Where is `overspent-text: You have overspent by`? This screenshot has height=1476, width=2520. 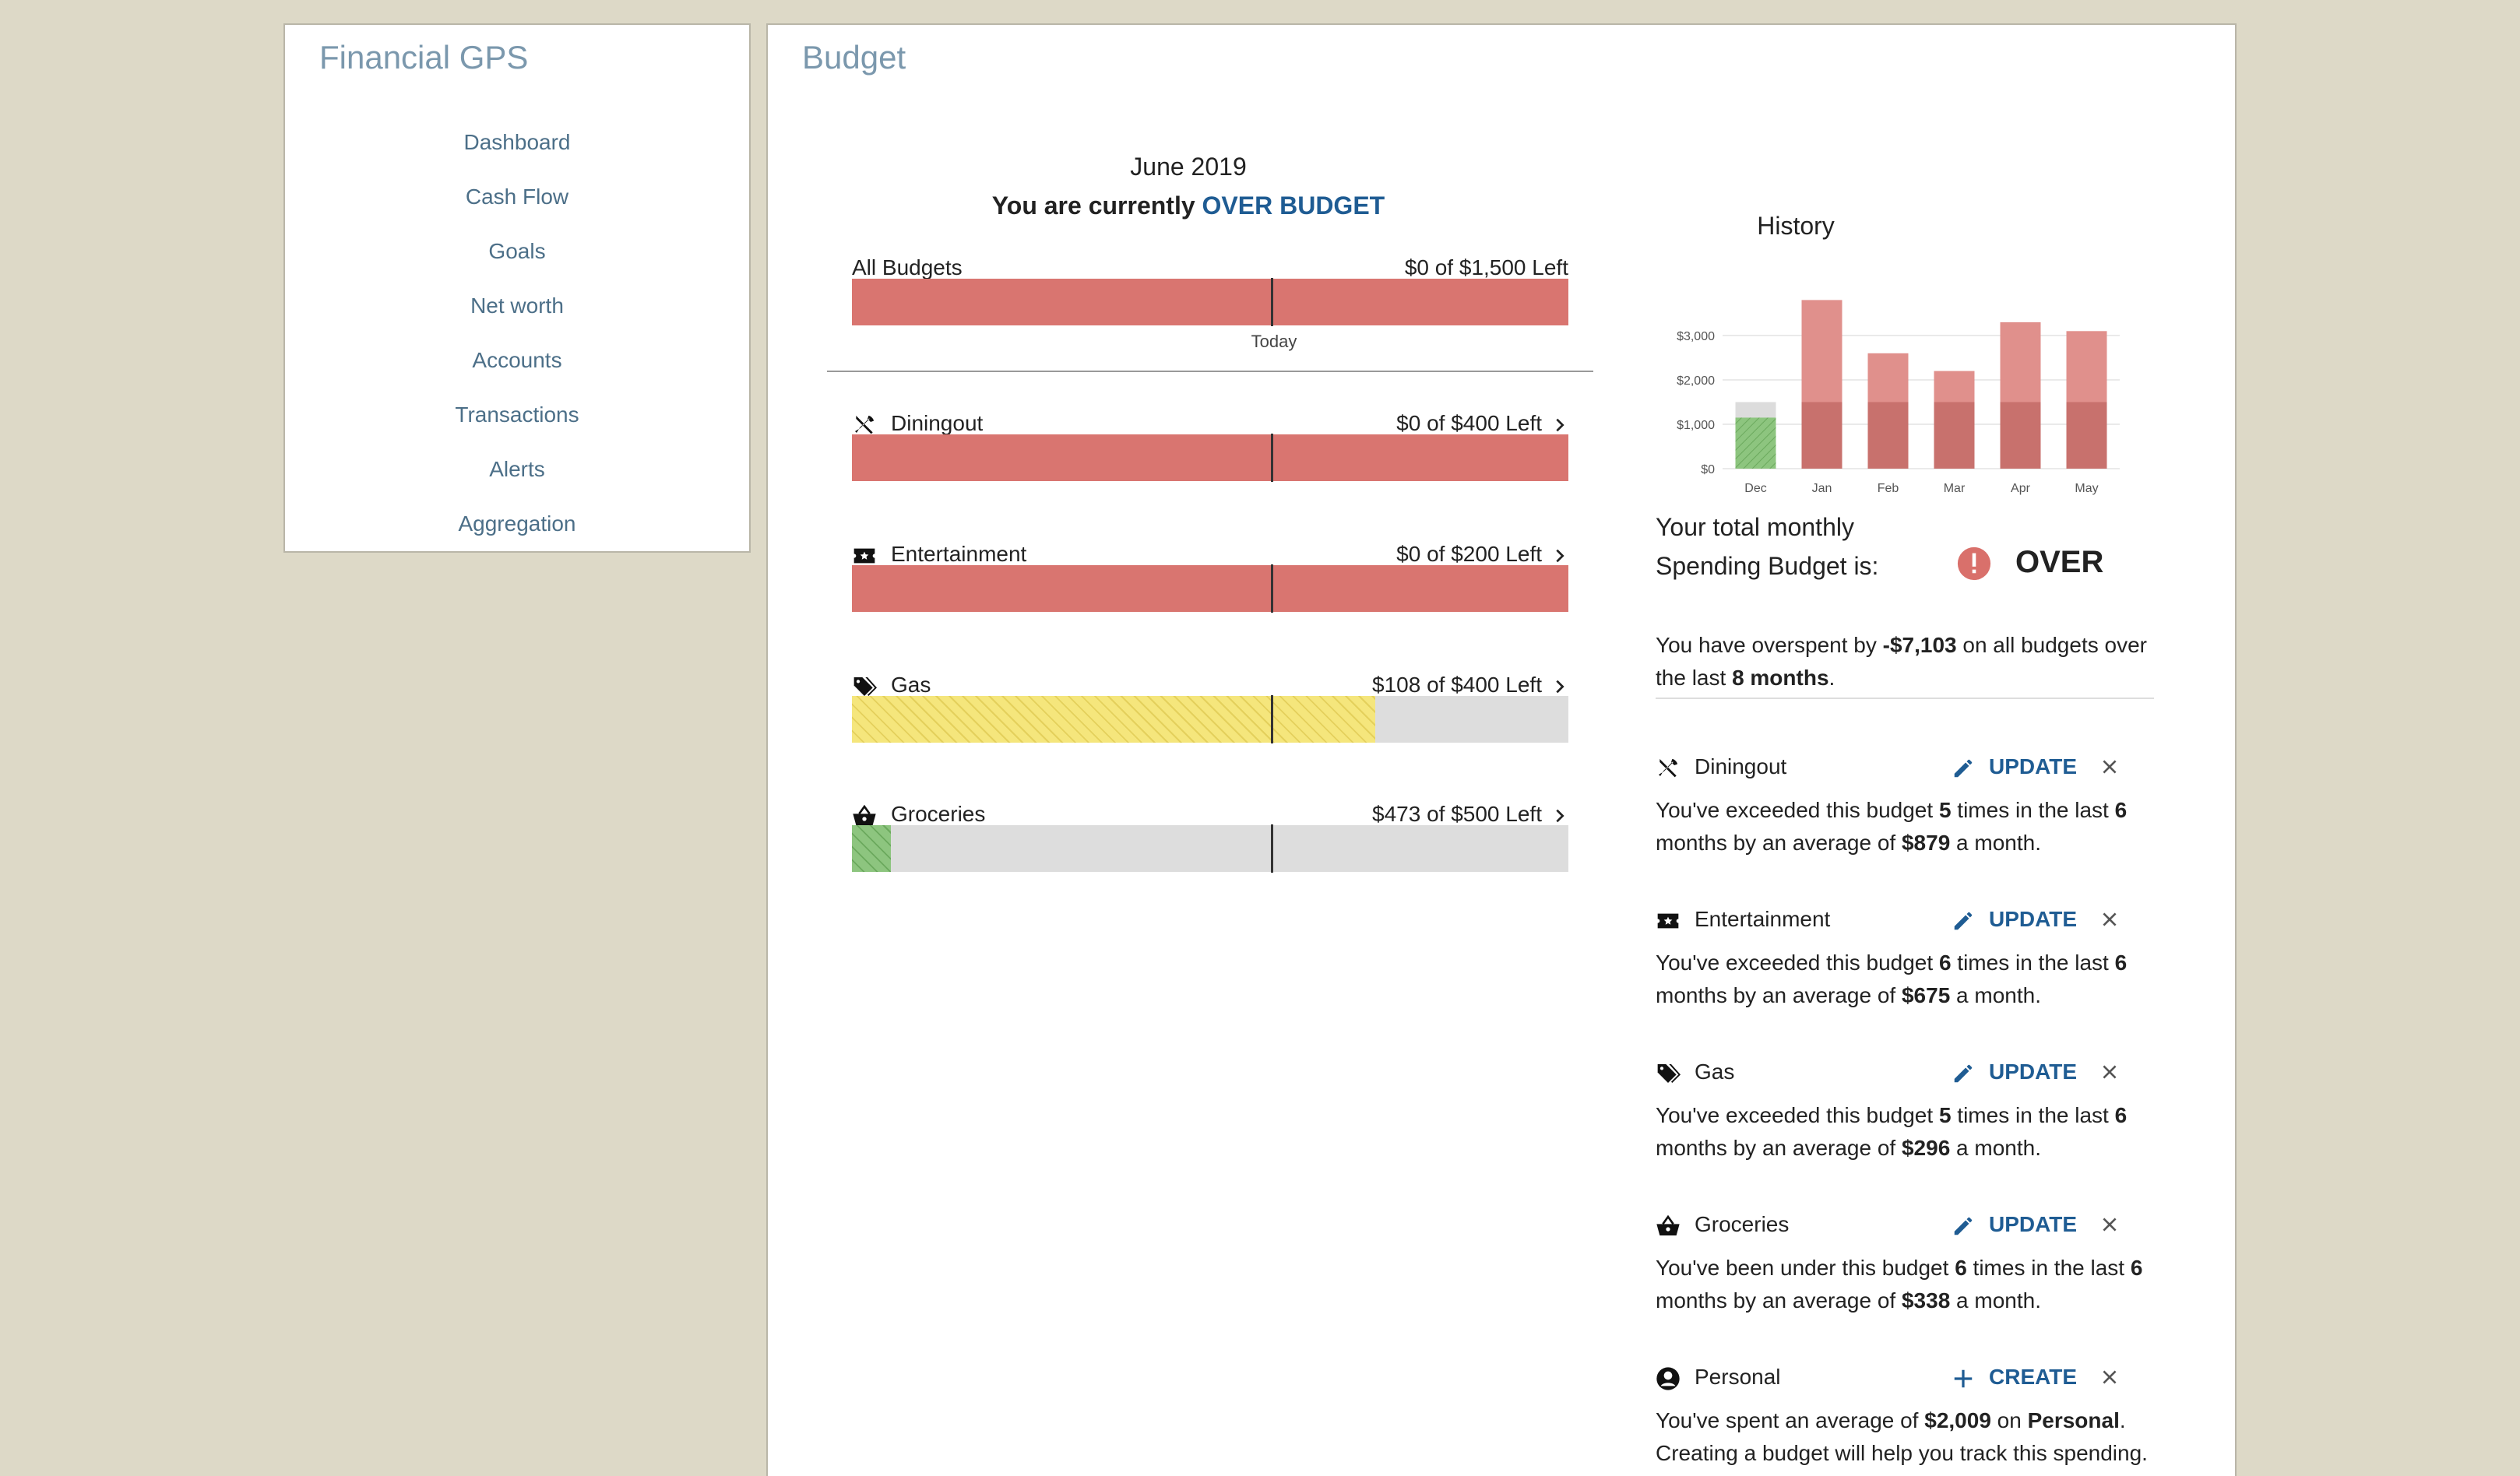 overspent-text: You have overspent by is located at coordinates (1769, 645).